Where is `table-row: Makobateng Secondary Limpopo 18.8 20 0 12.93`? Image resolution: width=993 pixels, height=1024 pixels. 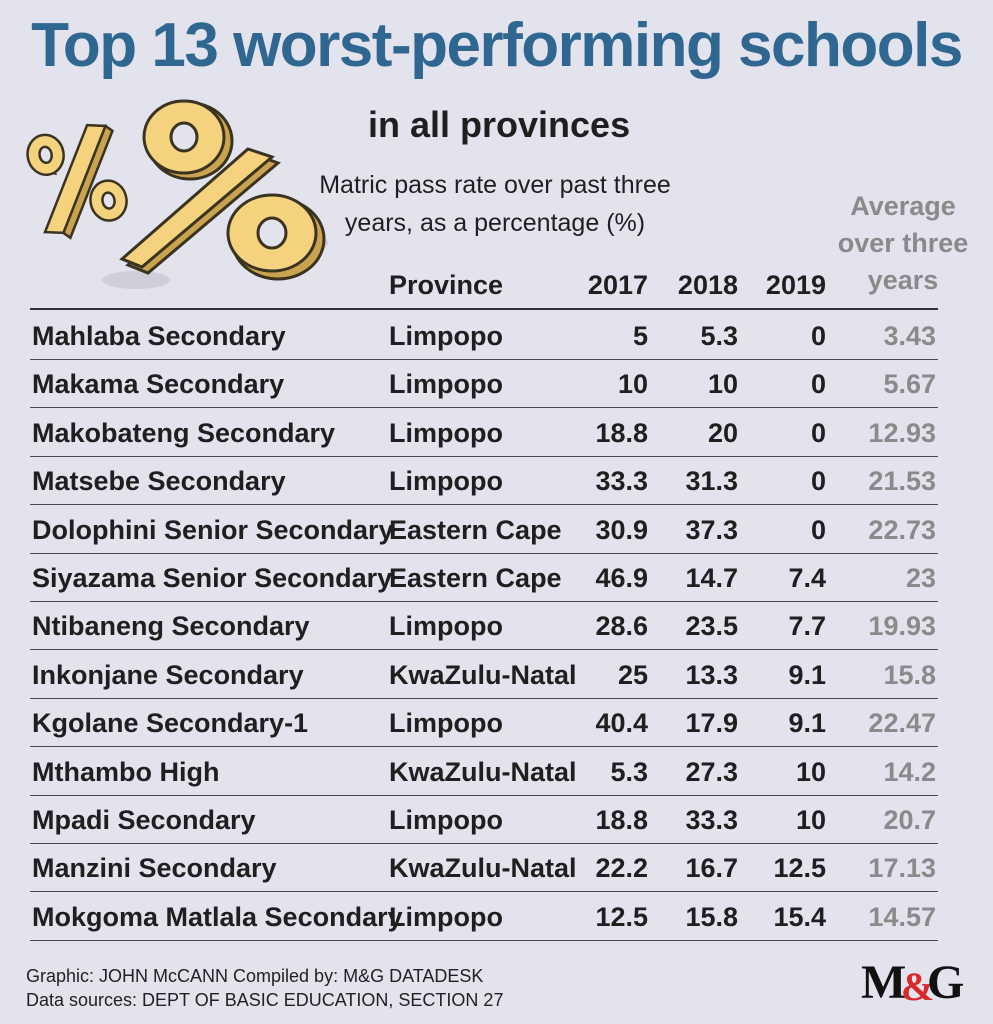 table-row: Makobateng Secondary Limpopo 18.8 20 0 12.93 is located at coordinates (496, 433).